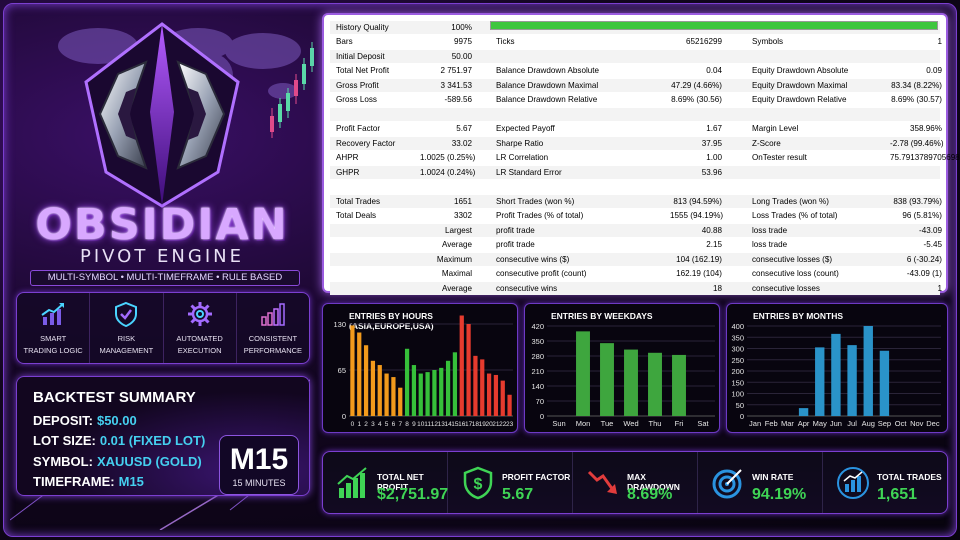  I want to click on report-cell-value: 358.96%, so click(926, 128).